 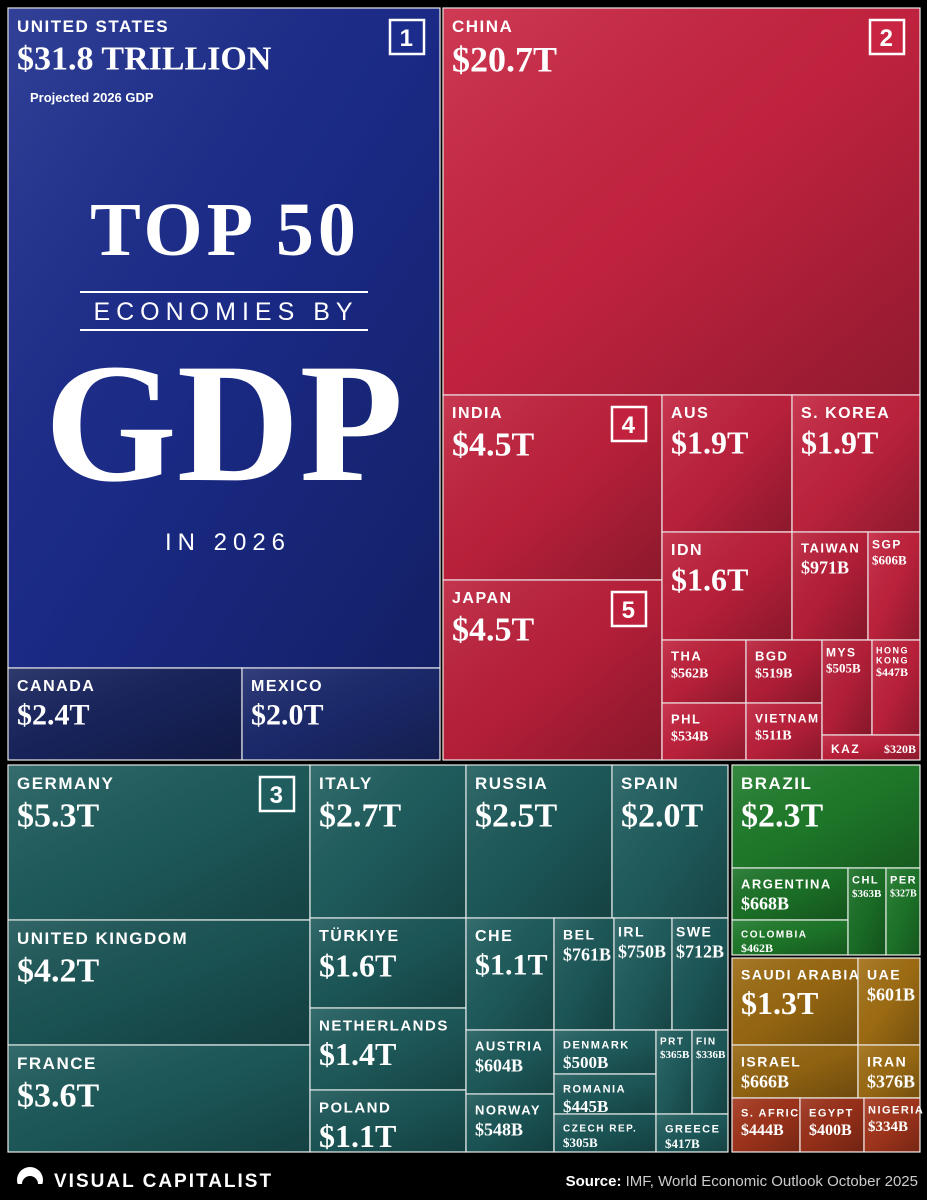 What do you see at coordinates (53, 715) in the screenshot?
I see `cell-value: $2.4T` at bounding box center [53, 715].